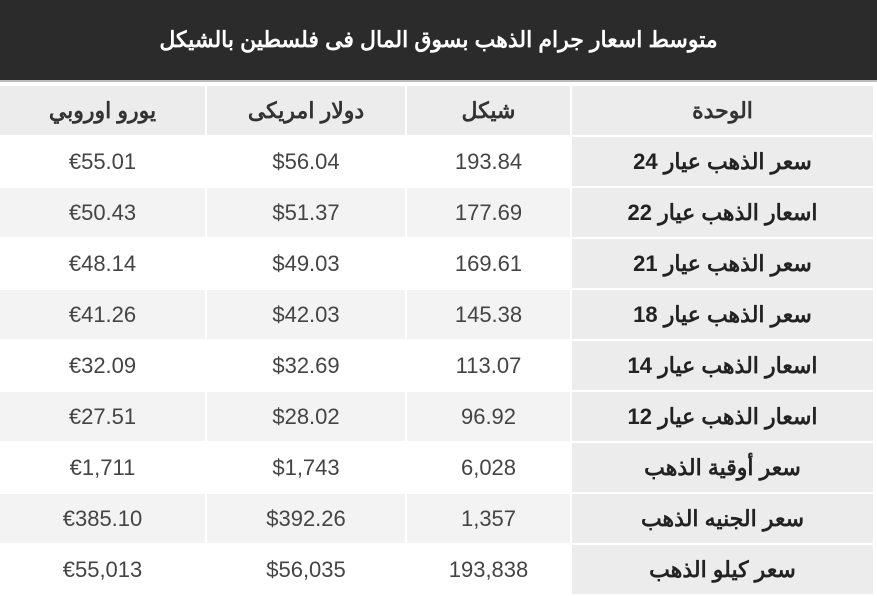  I want to click on cell-dollar: $32.69, so click(306, 365).